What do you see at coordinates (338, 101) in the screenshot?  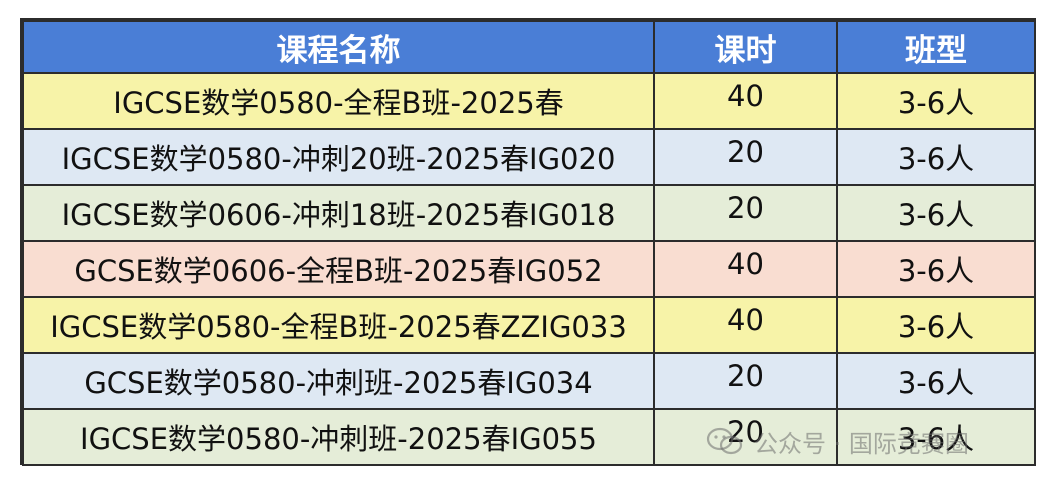 I see `course-name-cell: IGCSE数学0580-全程B班-2025春` at bounding box center [338, 101].